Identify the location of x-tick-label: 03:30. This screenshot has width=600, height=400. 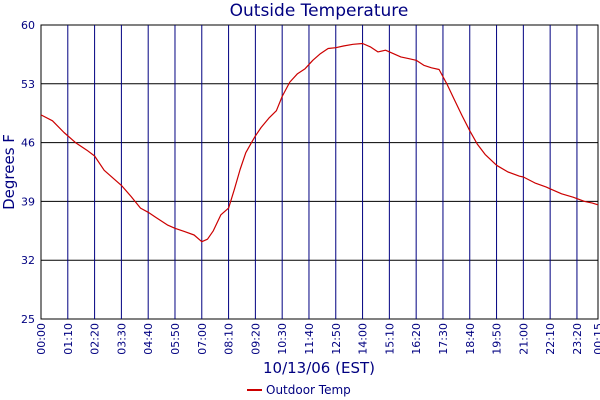
(121, 339).